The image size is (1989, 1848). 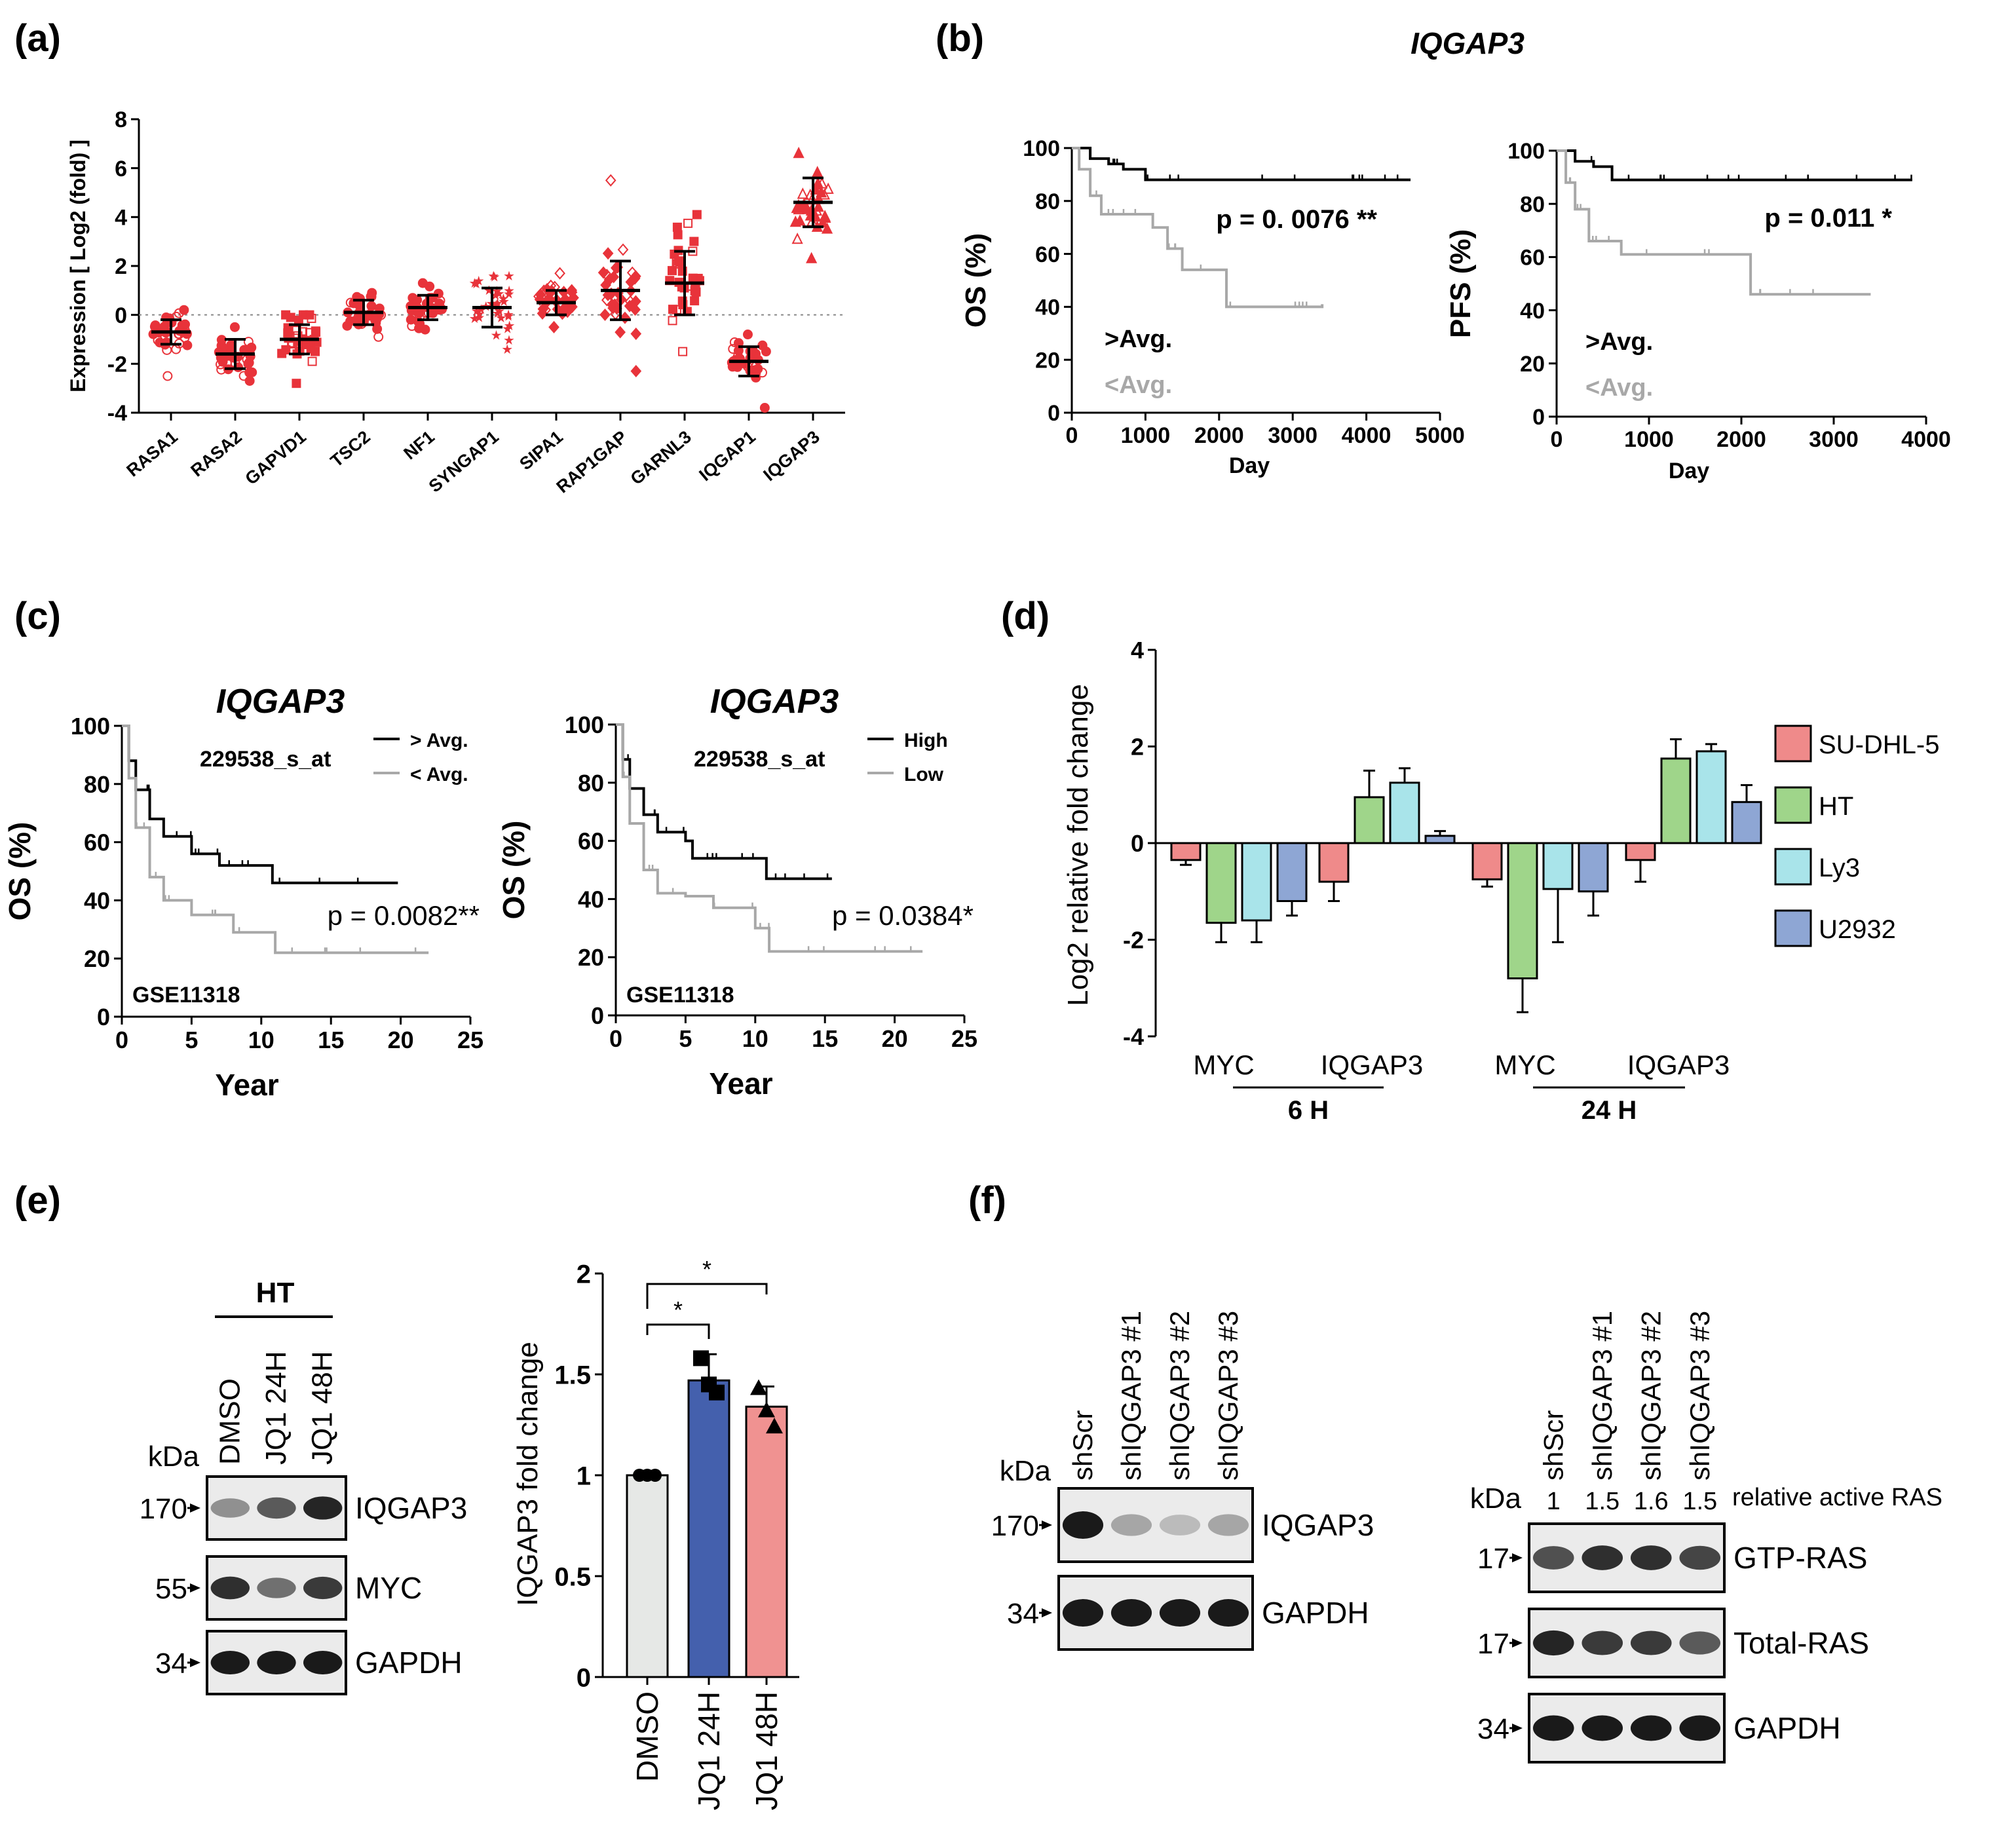 I want to click on b2-legend-low: <Avg., so click(x=1619, y=388).